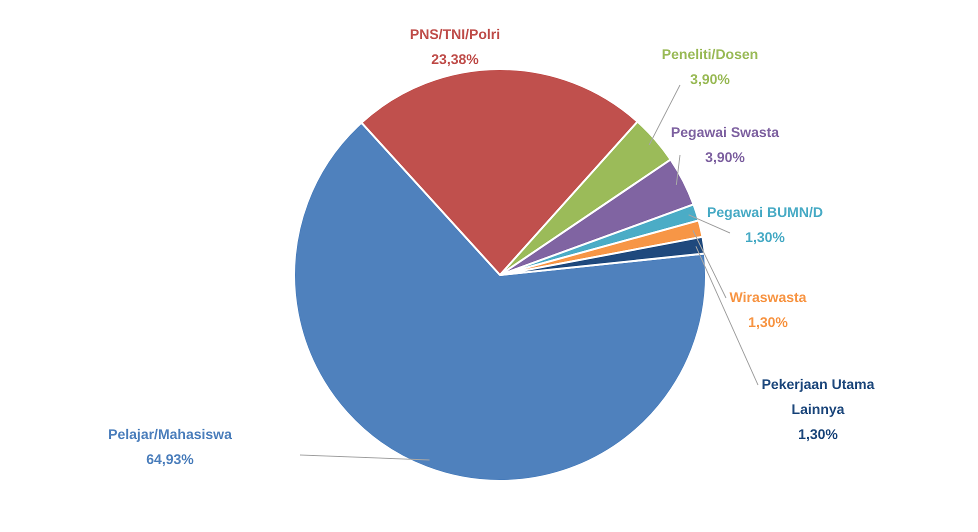  What do you see at coordinates (170, 434) in the screenshot?
I see `slice-label: Pelajar/Mahasiswa` at bounding box center [170, 434].